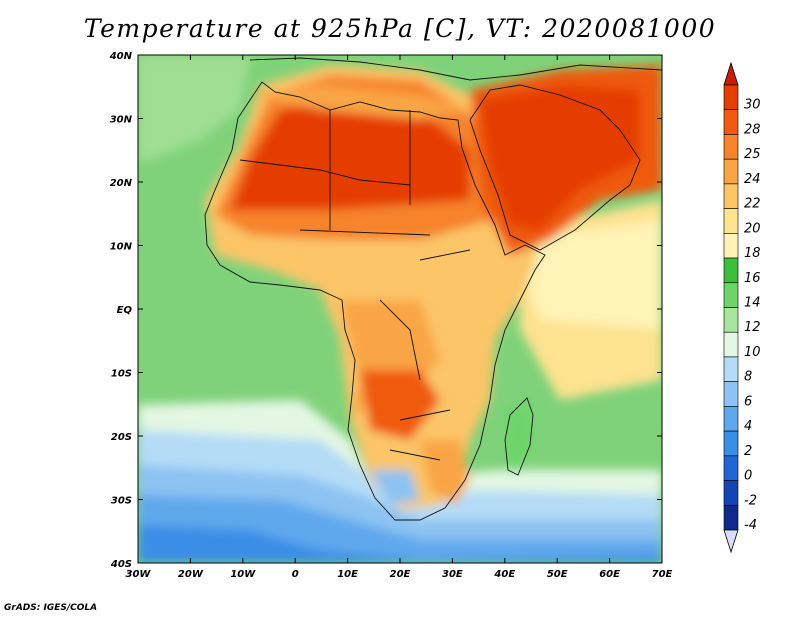 This screenshot has width=800, height=618. What do you see at coordinates (752, 154) in the screenshot?
I see `colorbar-label: 25` at bounding box center [752, 154].